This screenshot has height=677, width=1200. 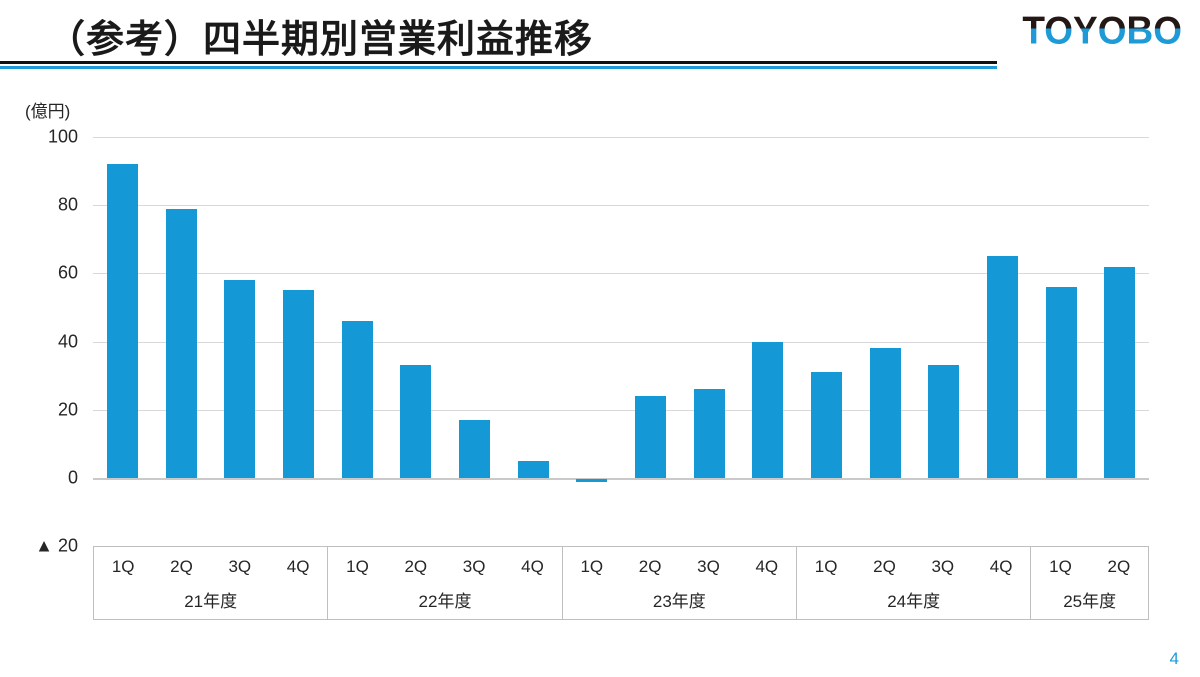 What do you see at coordinates (67, 272) in the screenshot?
I see `y-tick-label: 60` at bounding box center [67, 272].